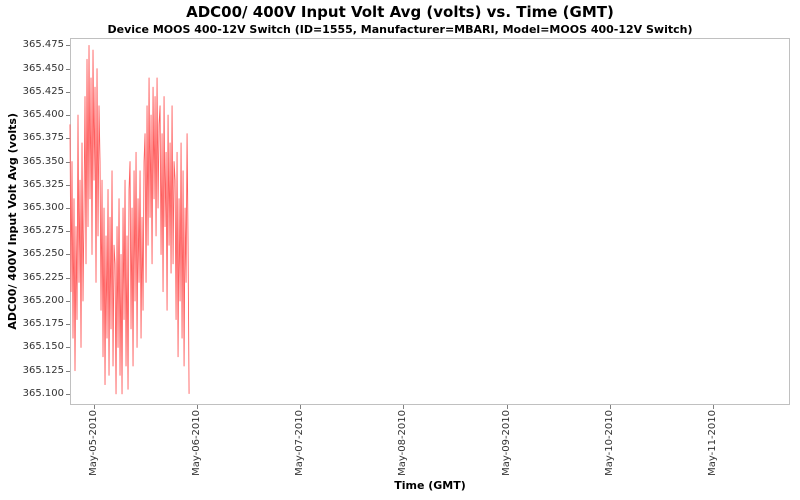 This screenshot has width=800, height=500. I want to click on y-tick-label: 365.400, so click(43, 115).